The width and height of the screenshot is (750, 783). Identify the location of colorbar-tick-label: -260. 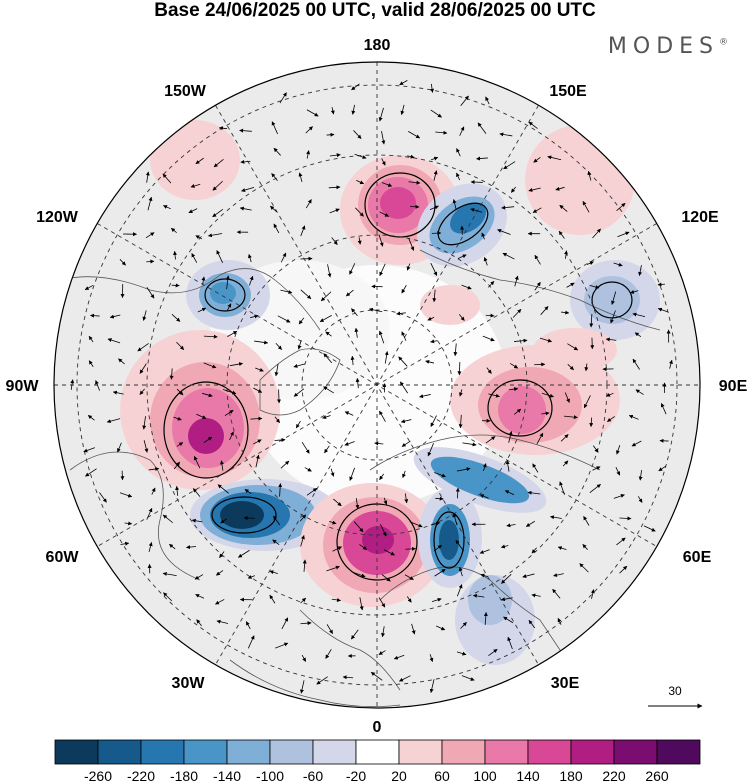
(98, 775).